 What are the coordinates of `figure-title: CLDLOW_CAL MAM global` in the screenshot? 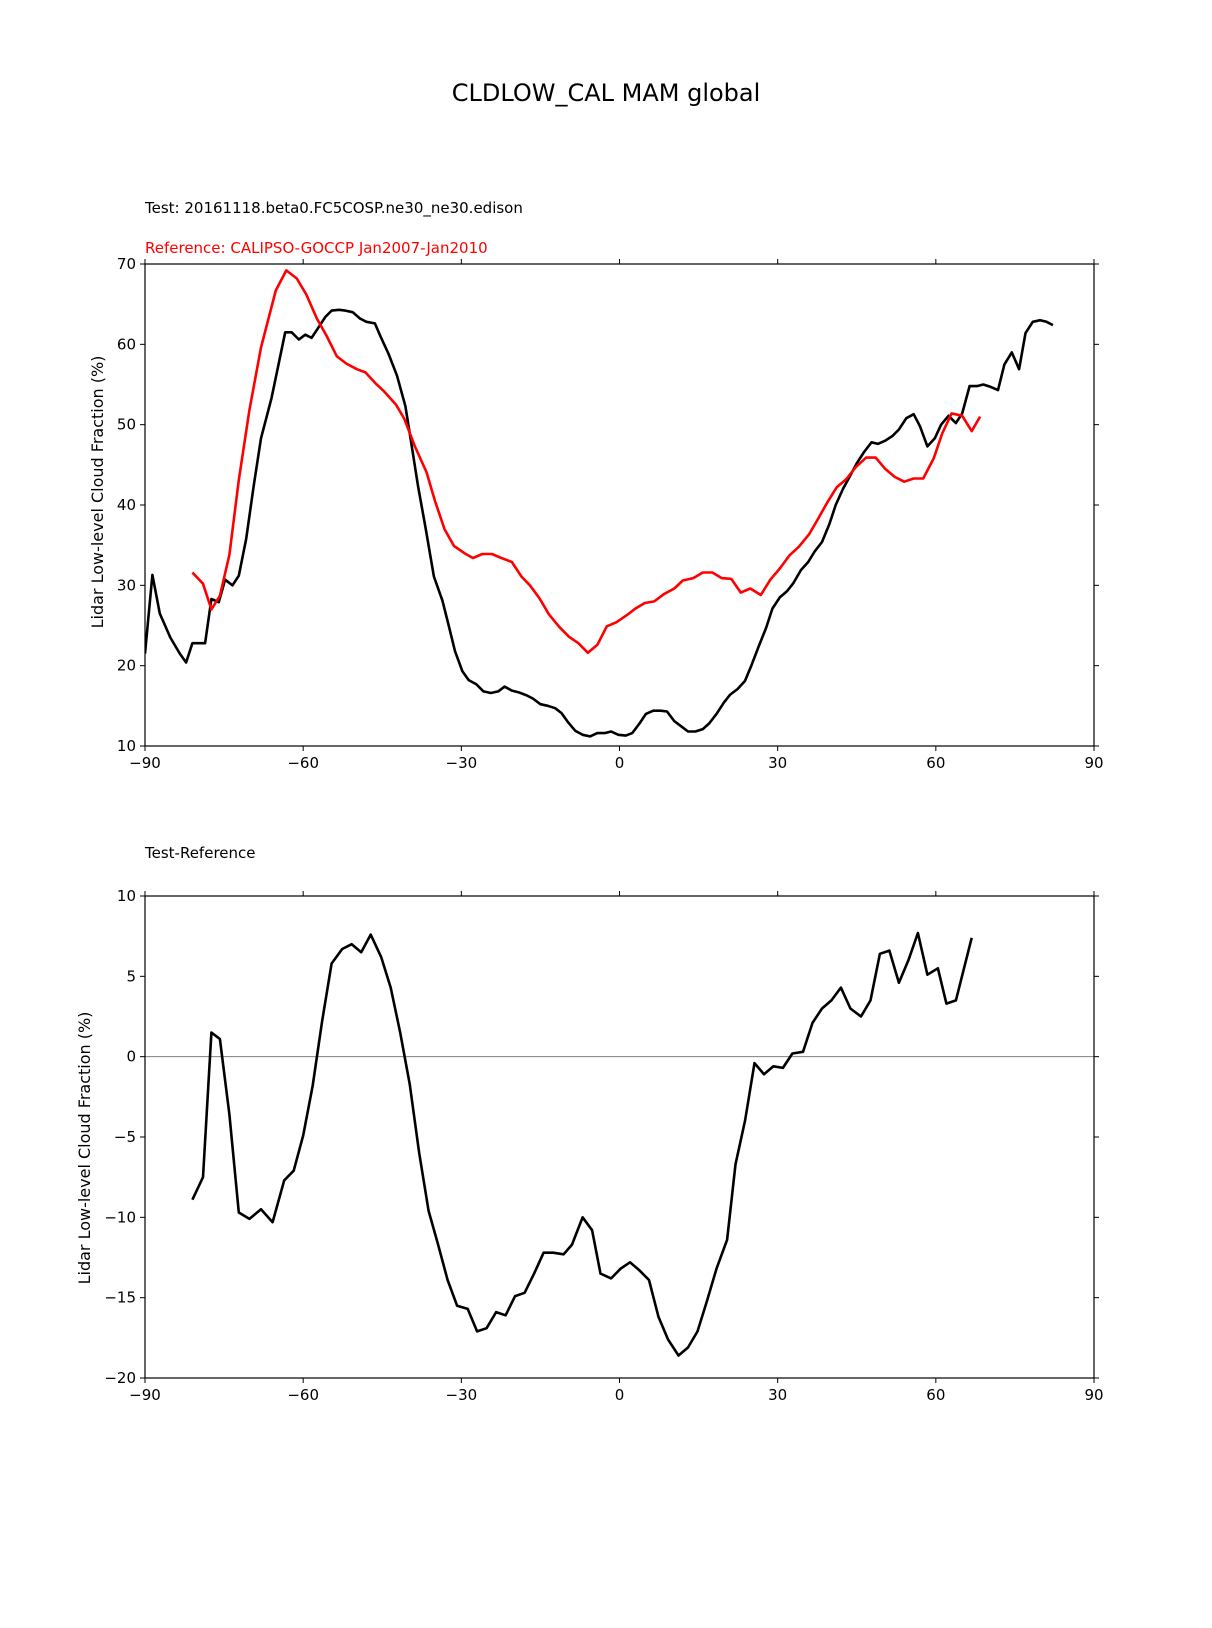 It's located at (606, 93).